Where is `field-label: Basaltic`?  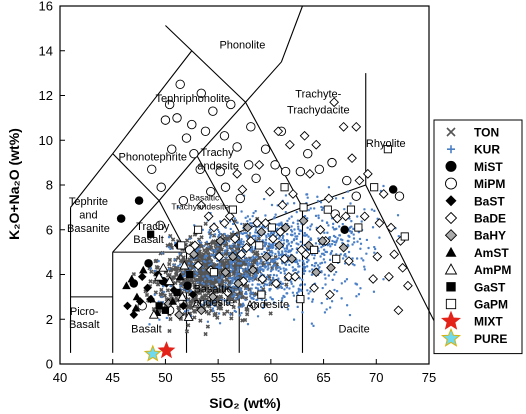 field-label: Basaltic is located at coordinates (213, 289).